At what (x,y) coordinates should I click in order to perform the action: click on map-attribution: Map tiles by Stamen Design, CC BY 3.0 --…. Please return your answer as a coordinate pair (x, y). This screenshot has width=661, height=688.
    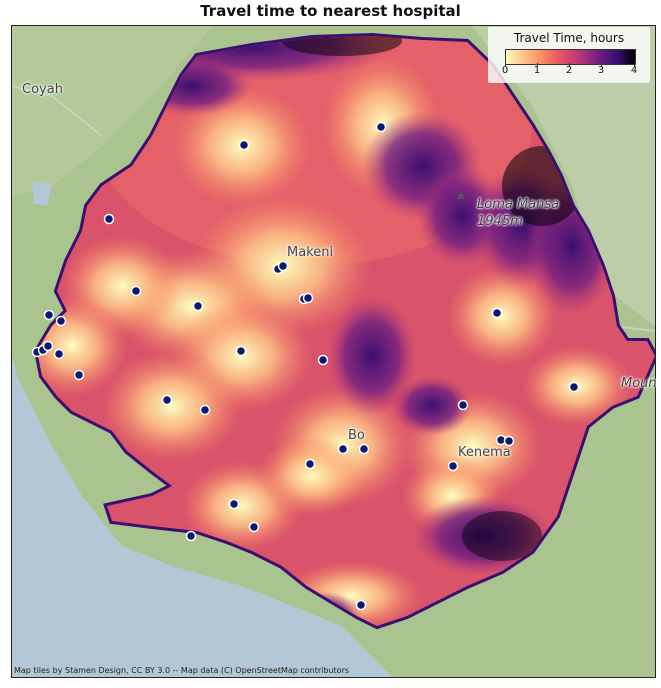
    Looking at the image, I should click on (182, 670).